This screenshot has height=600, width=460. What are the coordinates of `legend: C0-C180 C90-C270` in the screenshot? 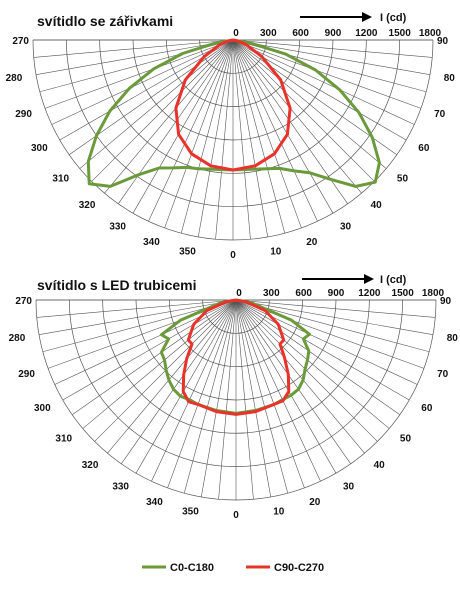 It's located at (233, 568).